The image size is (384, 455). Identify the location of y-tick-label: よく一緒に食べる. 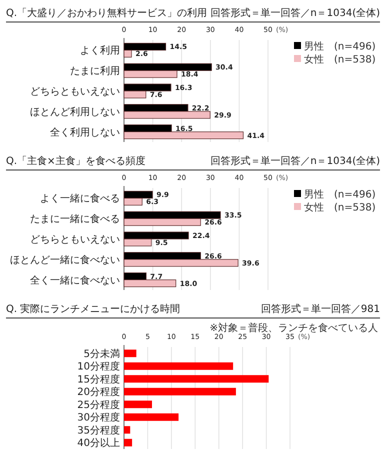
(80, 198).